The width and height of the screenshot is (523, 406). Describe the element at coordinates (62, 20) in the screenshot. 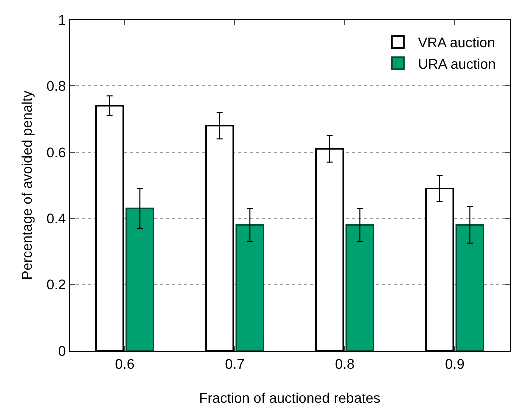

I see `y-tick-label: 1` at that location.